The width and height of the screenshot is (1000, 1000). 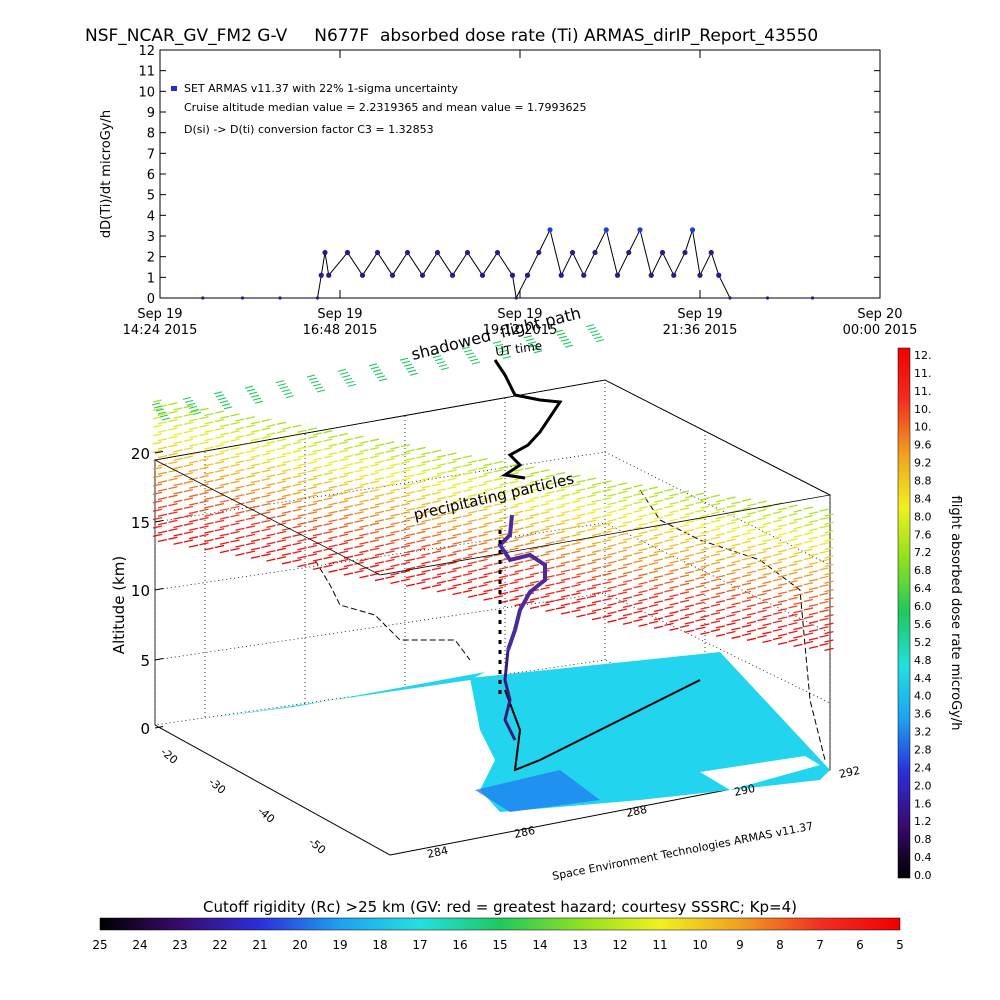 I want to click on dose-colorbar-tick: 9.6, so click(x=923, y=445).